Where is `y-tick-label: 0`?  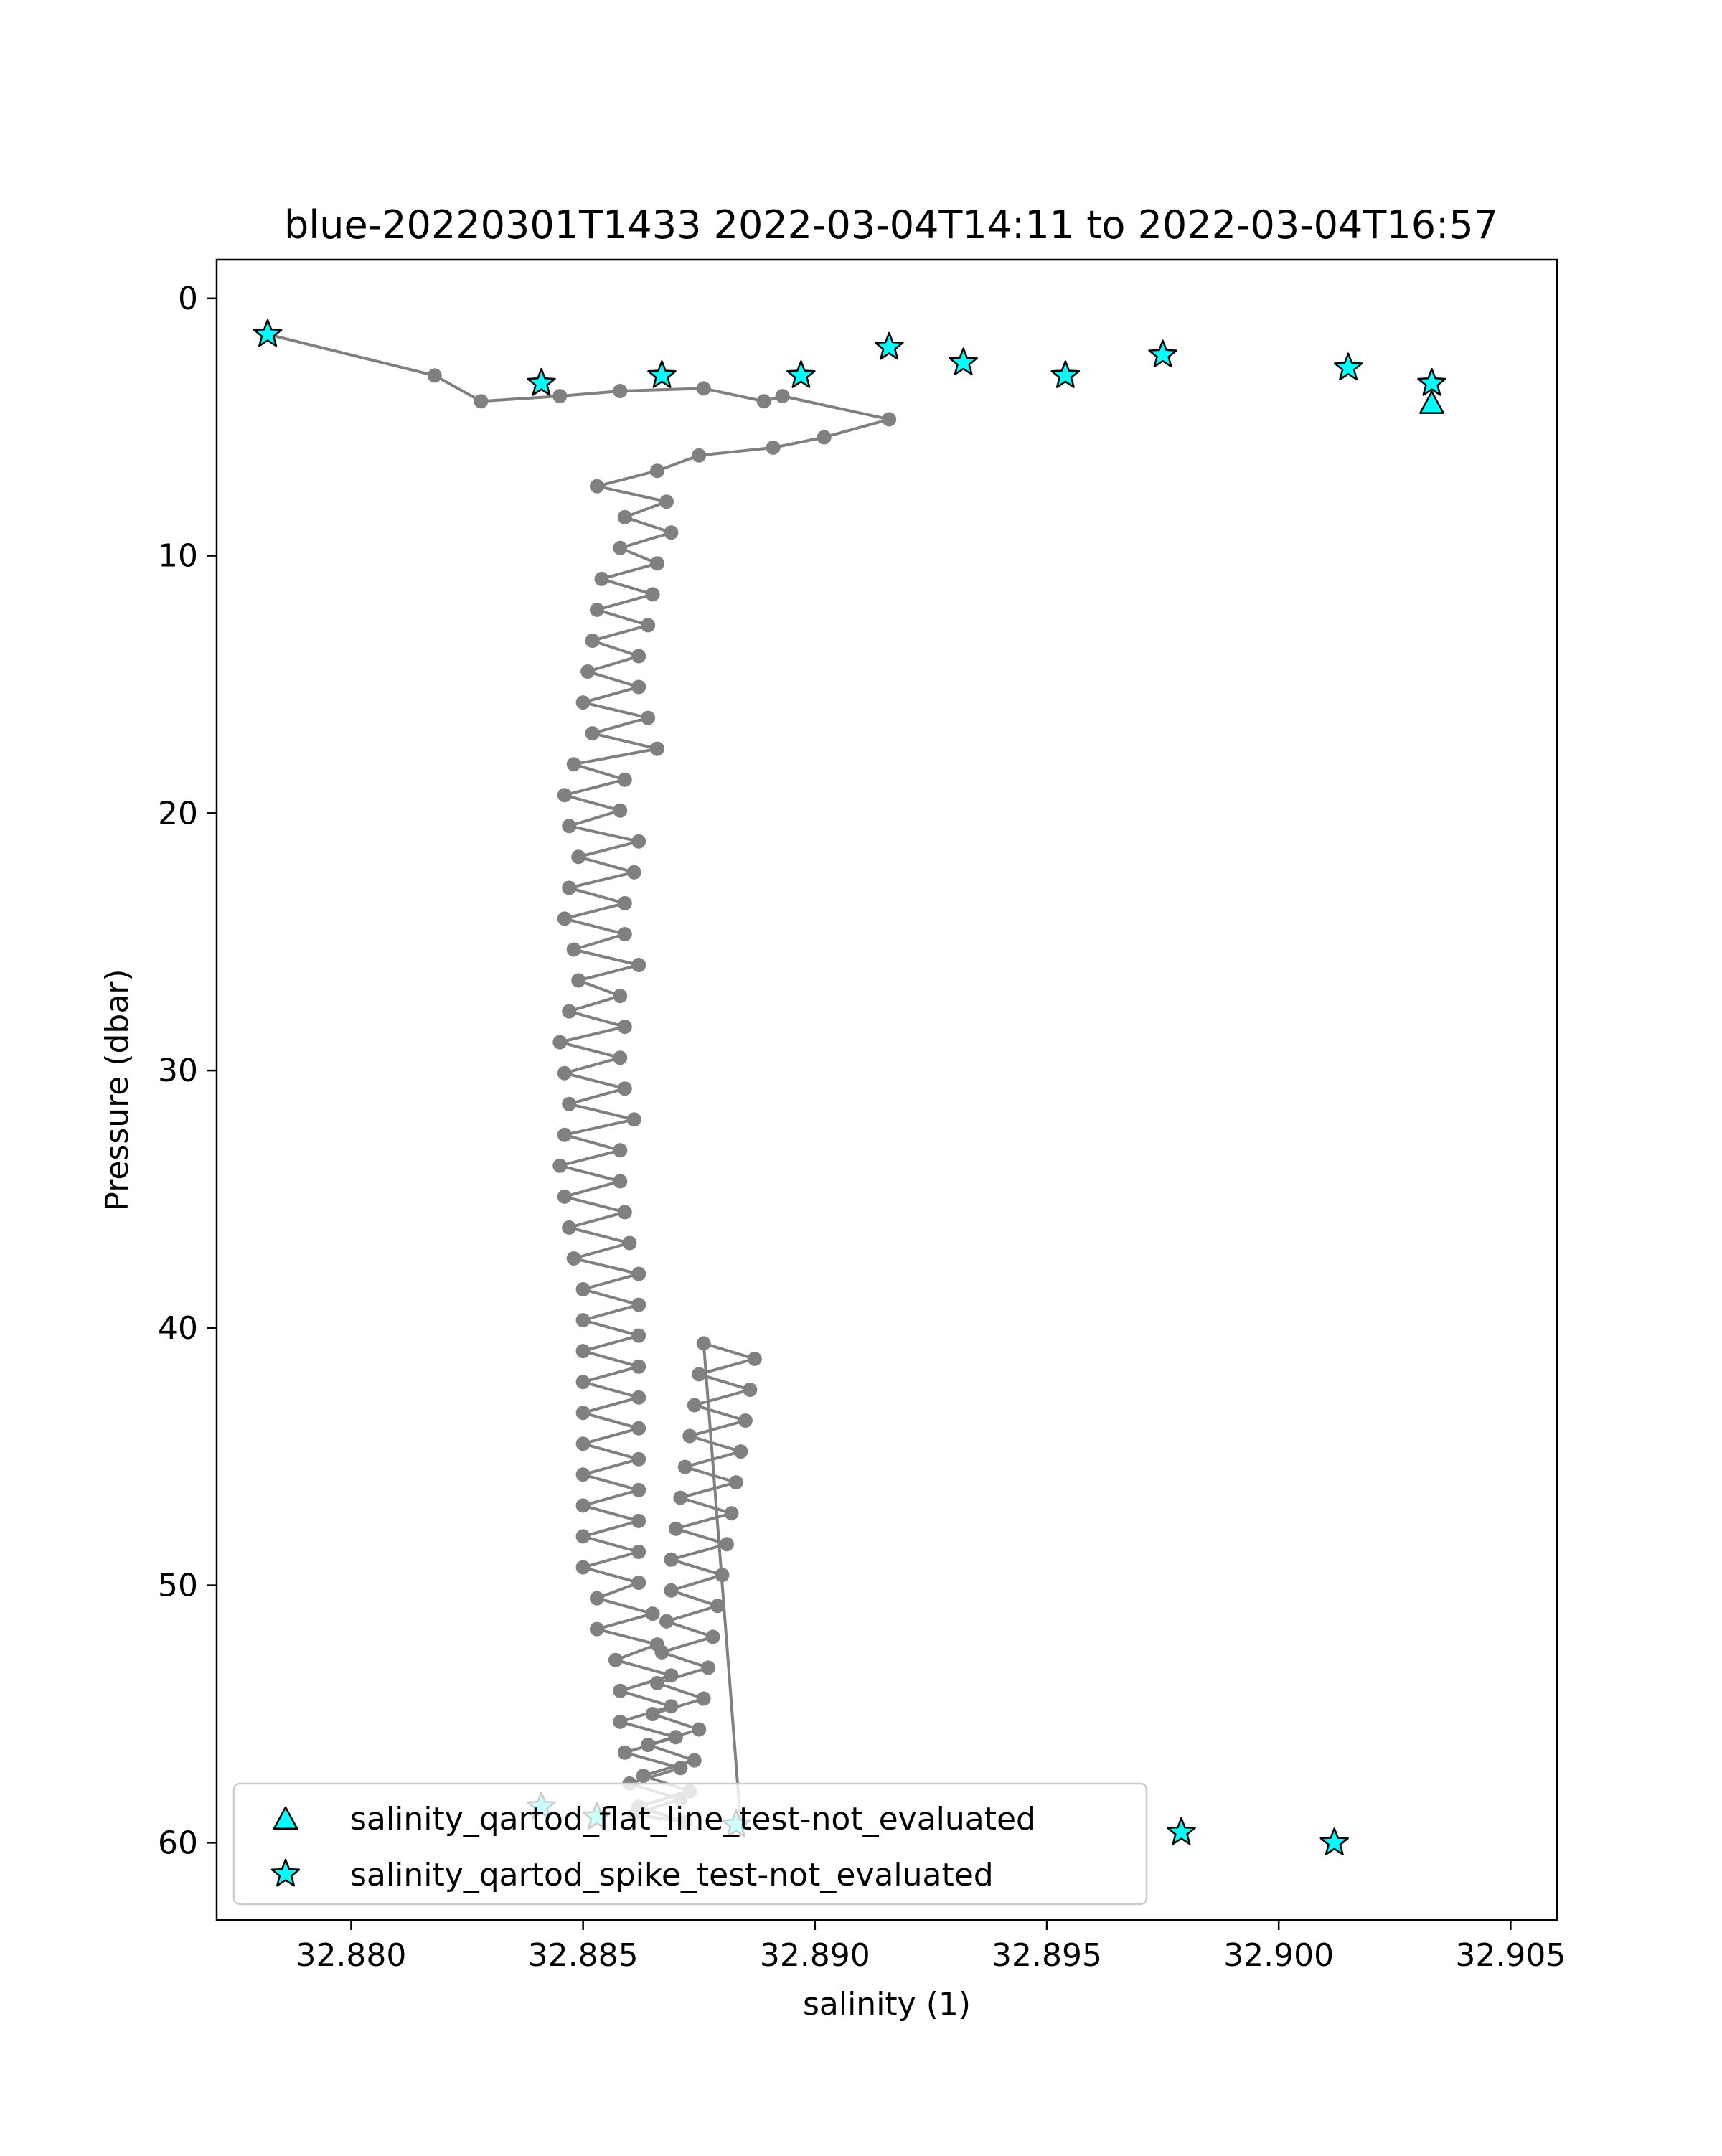 y-tick-label: 0 is located at coordinates (188, 299).